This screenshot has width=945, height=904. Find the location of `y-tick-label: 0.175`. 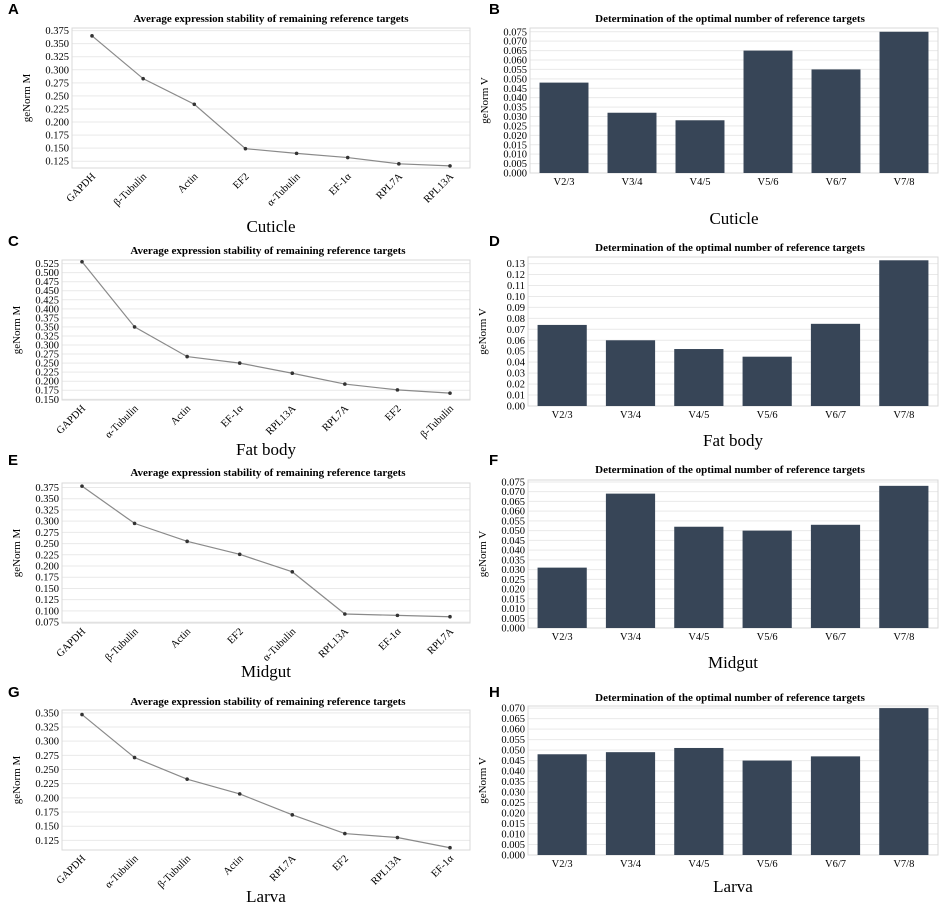

y-tick-label: 0.175 is located at coordinates (47, 813).